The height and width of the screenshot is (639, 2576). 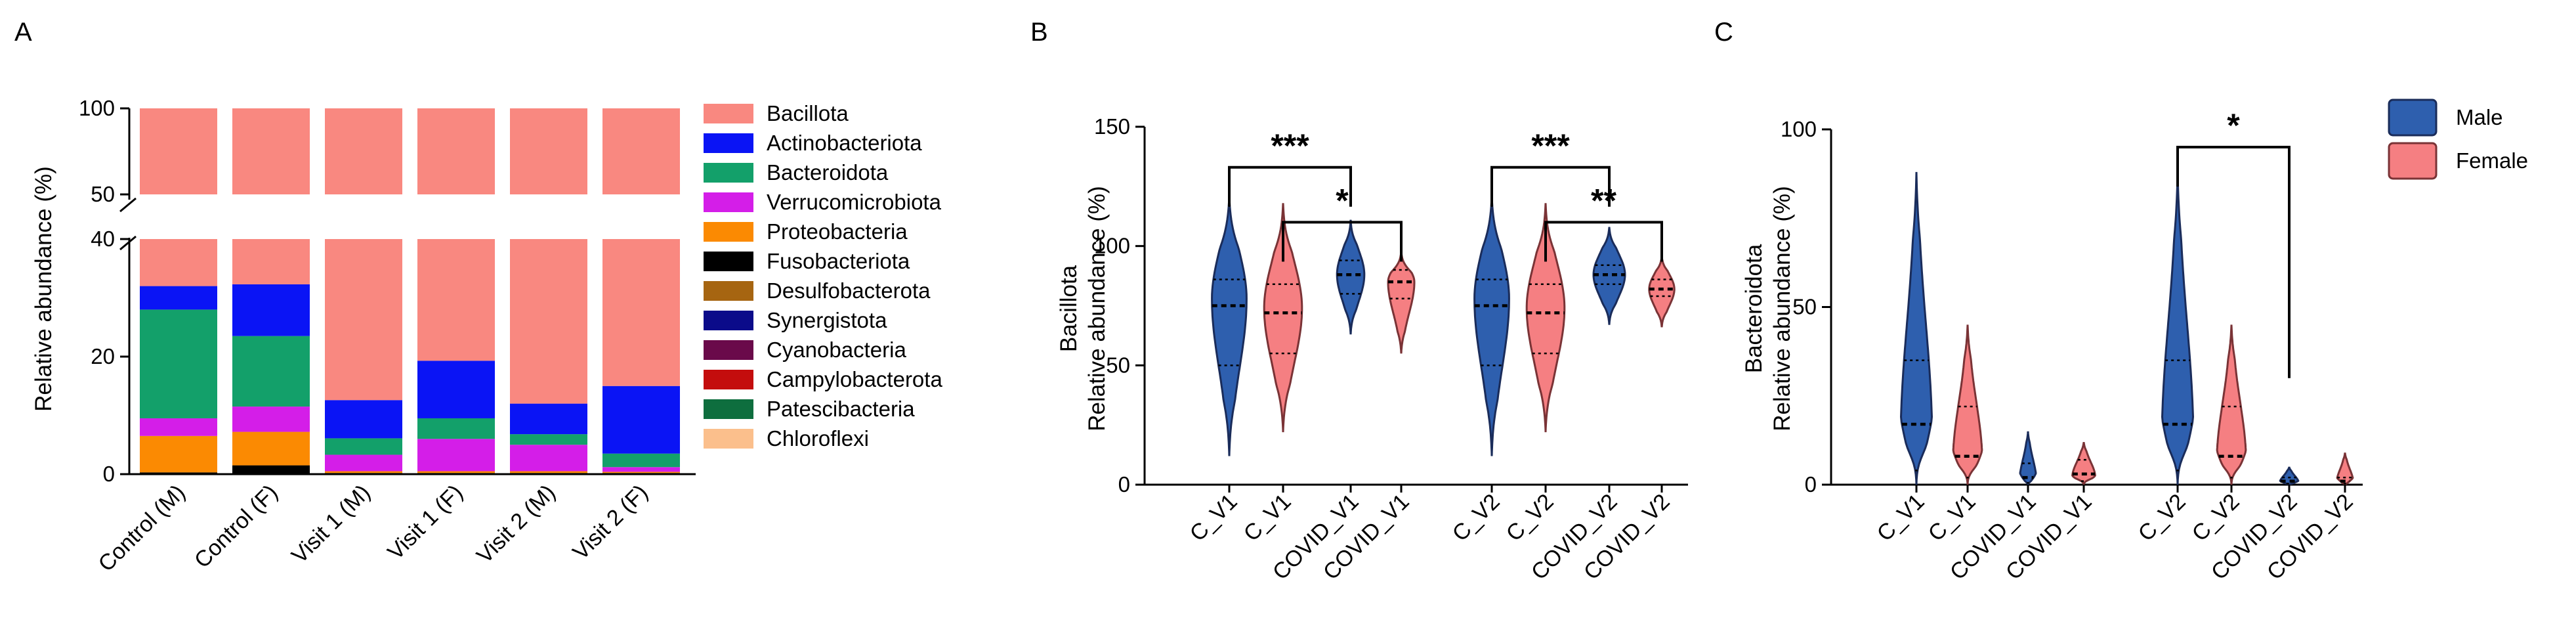 What do you see at coordinates (178, 454) in the screenshot?
I see `bar-segment-proteobacteria` at bounding box center [178, 454].